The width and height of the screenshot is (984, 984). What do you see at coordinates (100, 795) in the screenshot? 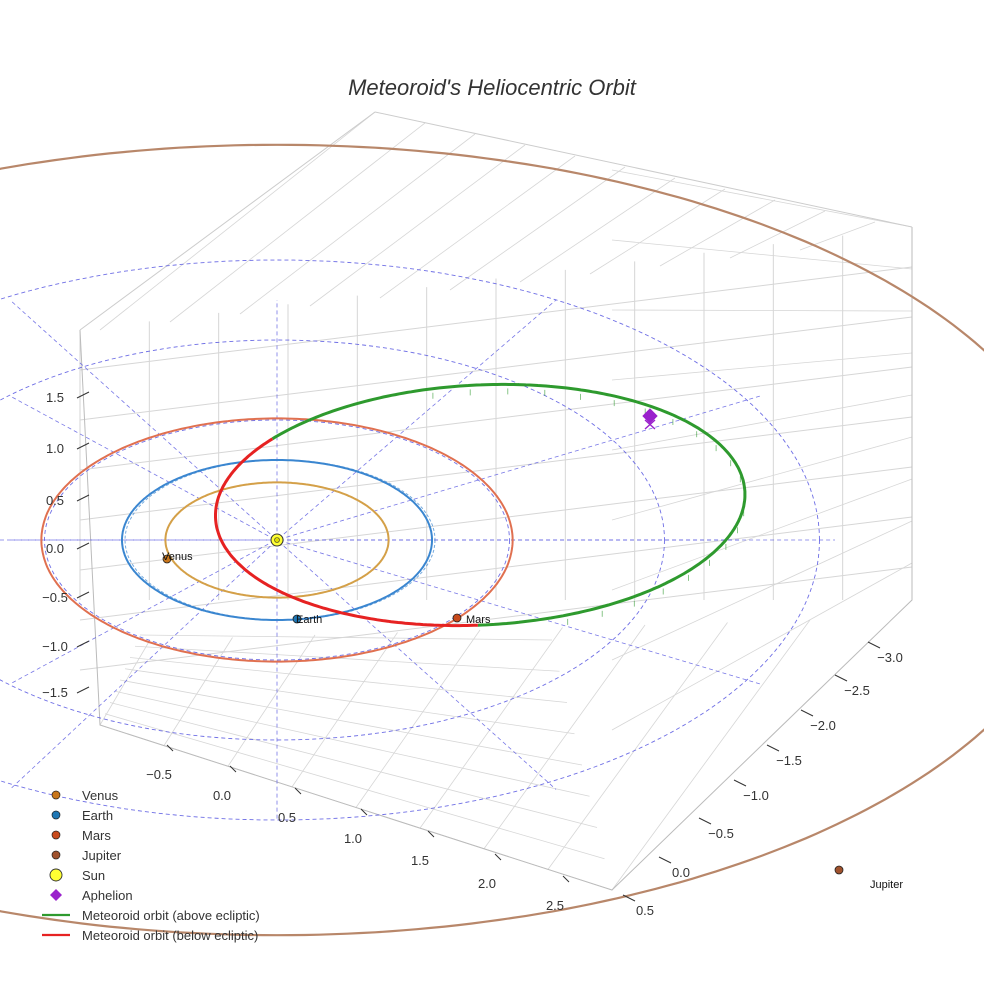
I see `legend-label: Venus` at bounding box center [100, 795].